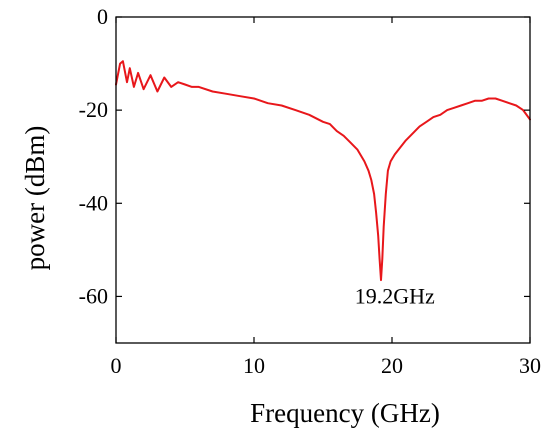 This screenshot has width=550, height=438. What do you see at coordinates (93, 109) in the screenshot?
I see `y-tick-label: -20` at bounding box center [93, 109].